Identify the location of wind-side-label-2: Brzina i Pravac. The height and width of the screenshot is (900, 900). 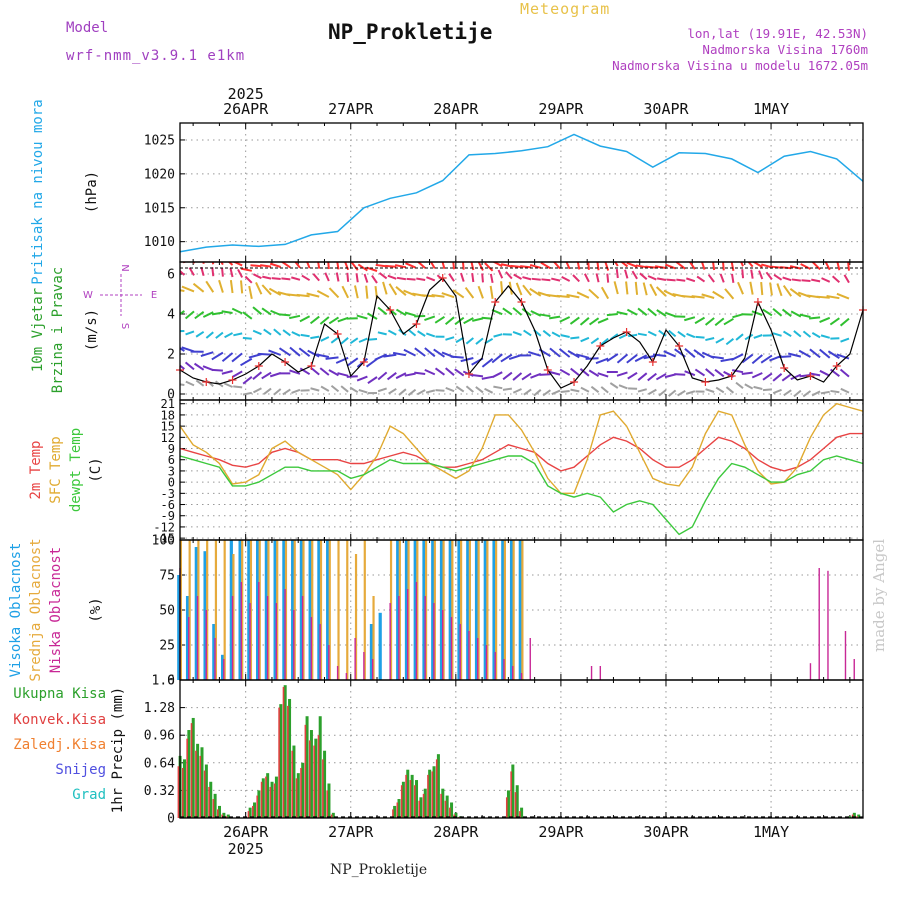
(58, 330).